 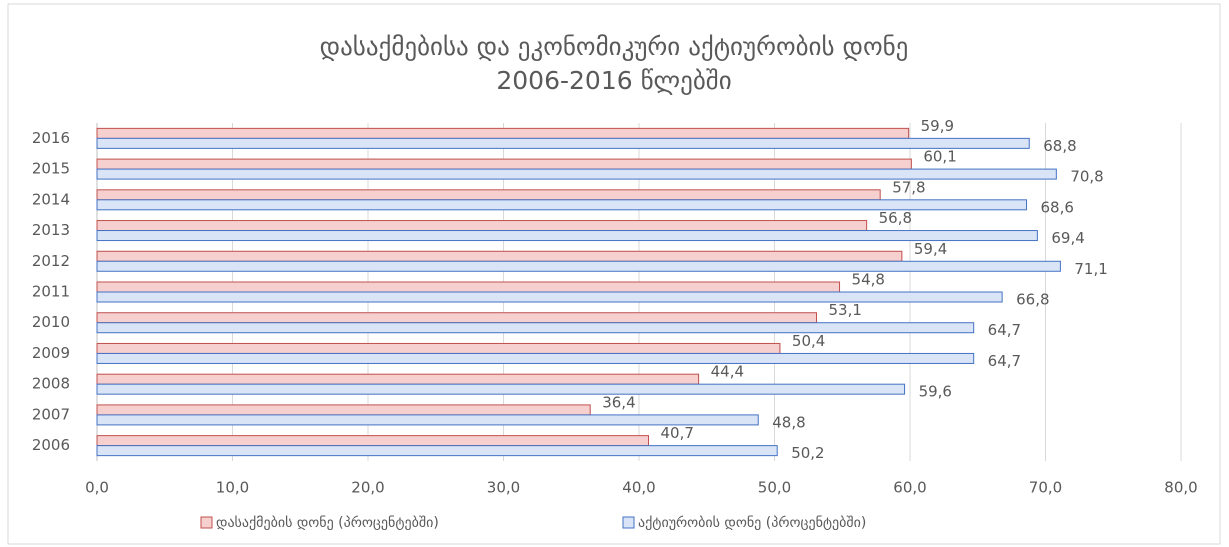 I want to click on value-label: 56,8, so click(x=895, y=218).